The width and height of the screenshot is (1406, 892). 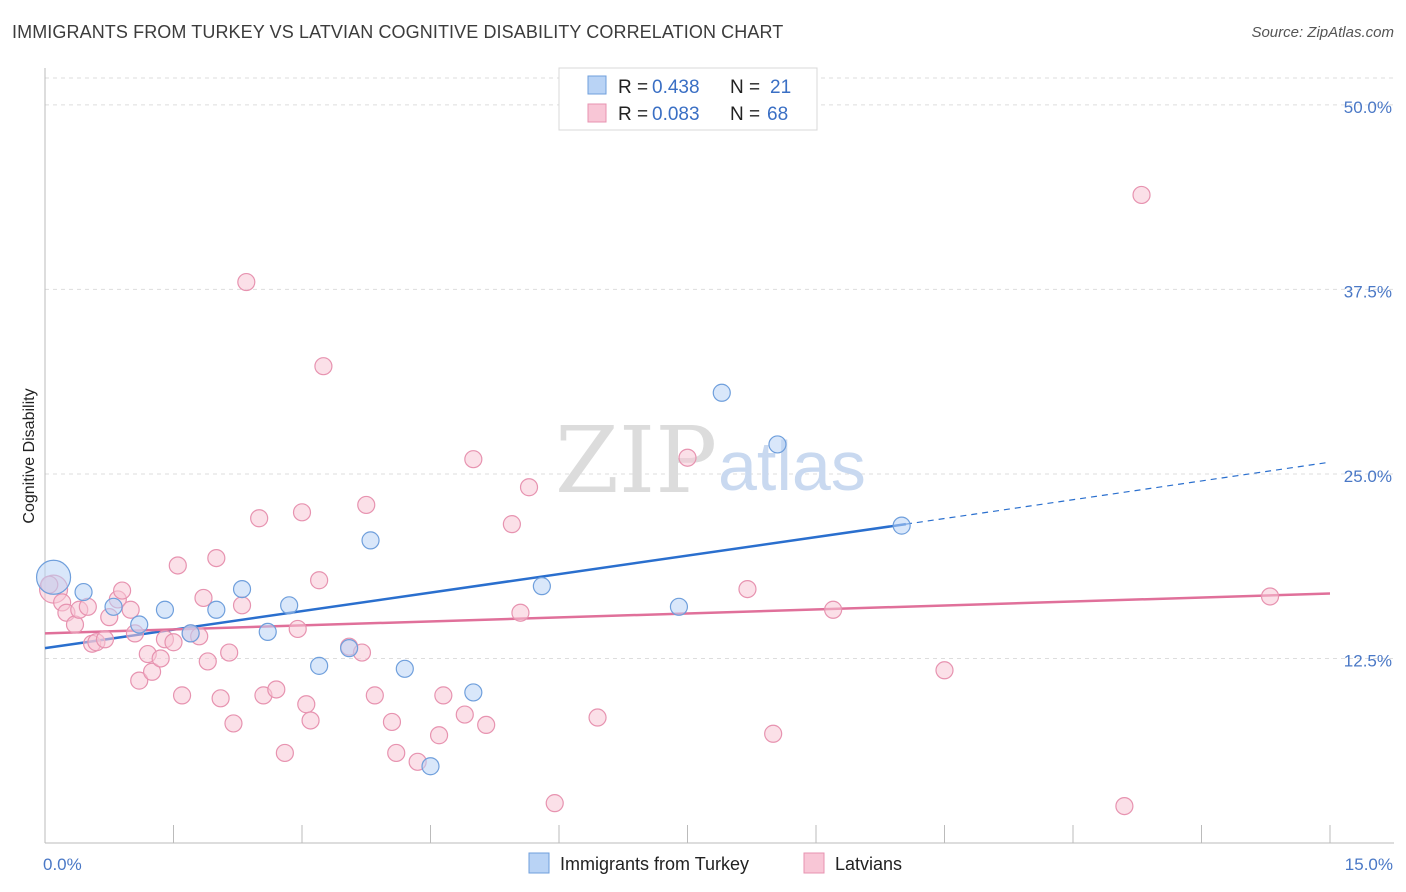 I want to click on series-legend: Immigrants from Turkey Latvians, so click(x=715, y=863).